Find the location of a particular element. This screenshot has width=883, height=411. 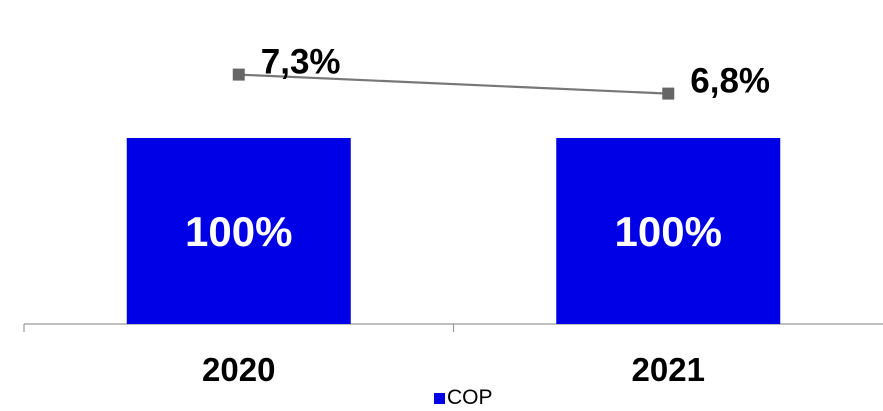

bar-data-labels: 100% 100% is located at coordinates (453, 231).